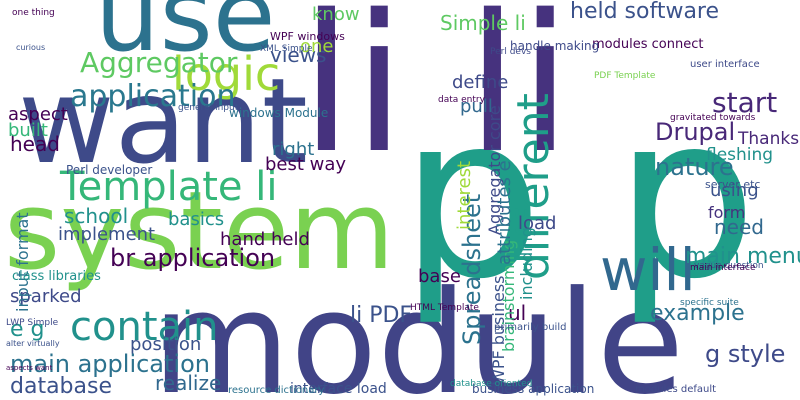 The image size is (800, 400). I want to click on word: business application, so click(533, 389).